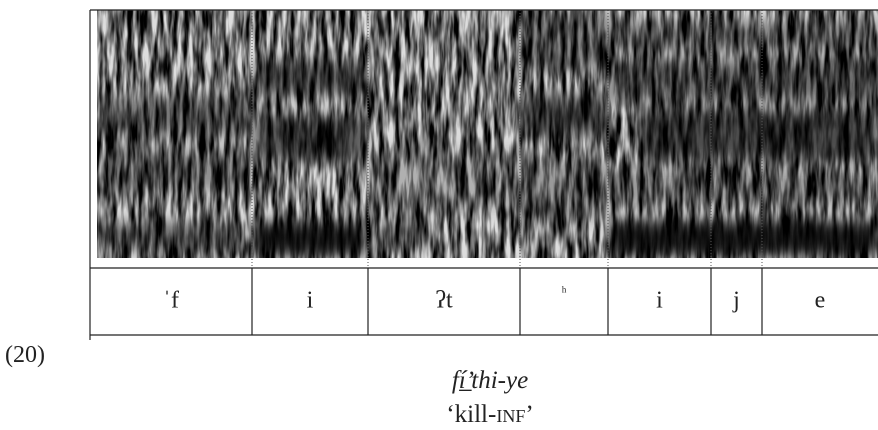  I want to click on example-number: (20), so click(25, 355).